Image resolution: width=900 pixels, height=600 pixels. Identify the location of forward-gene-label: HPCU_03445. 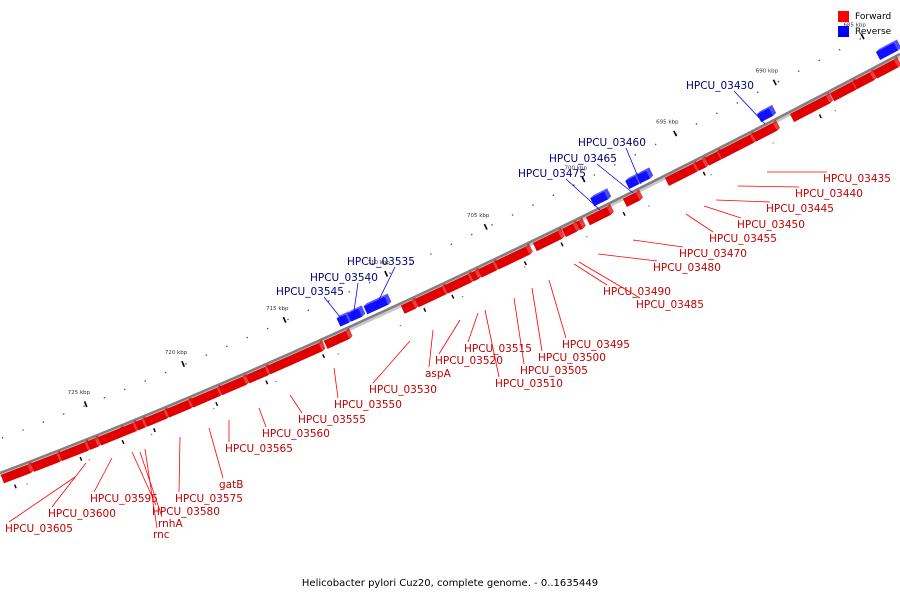
(800, 209).